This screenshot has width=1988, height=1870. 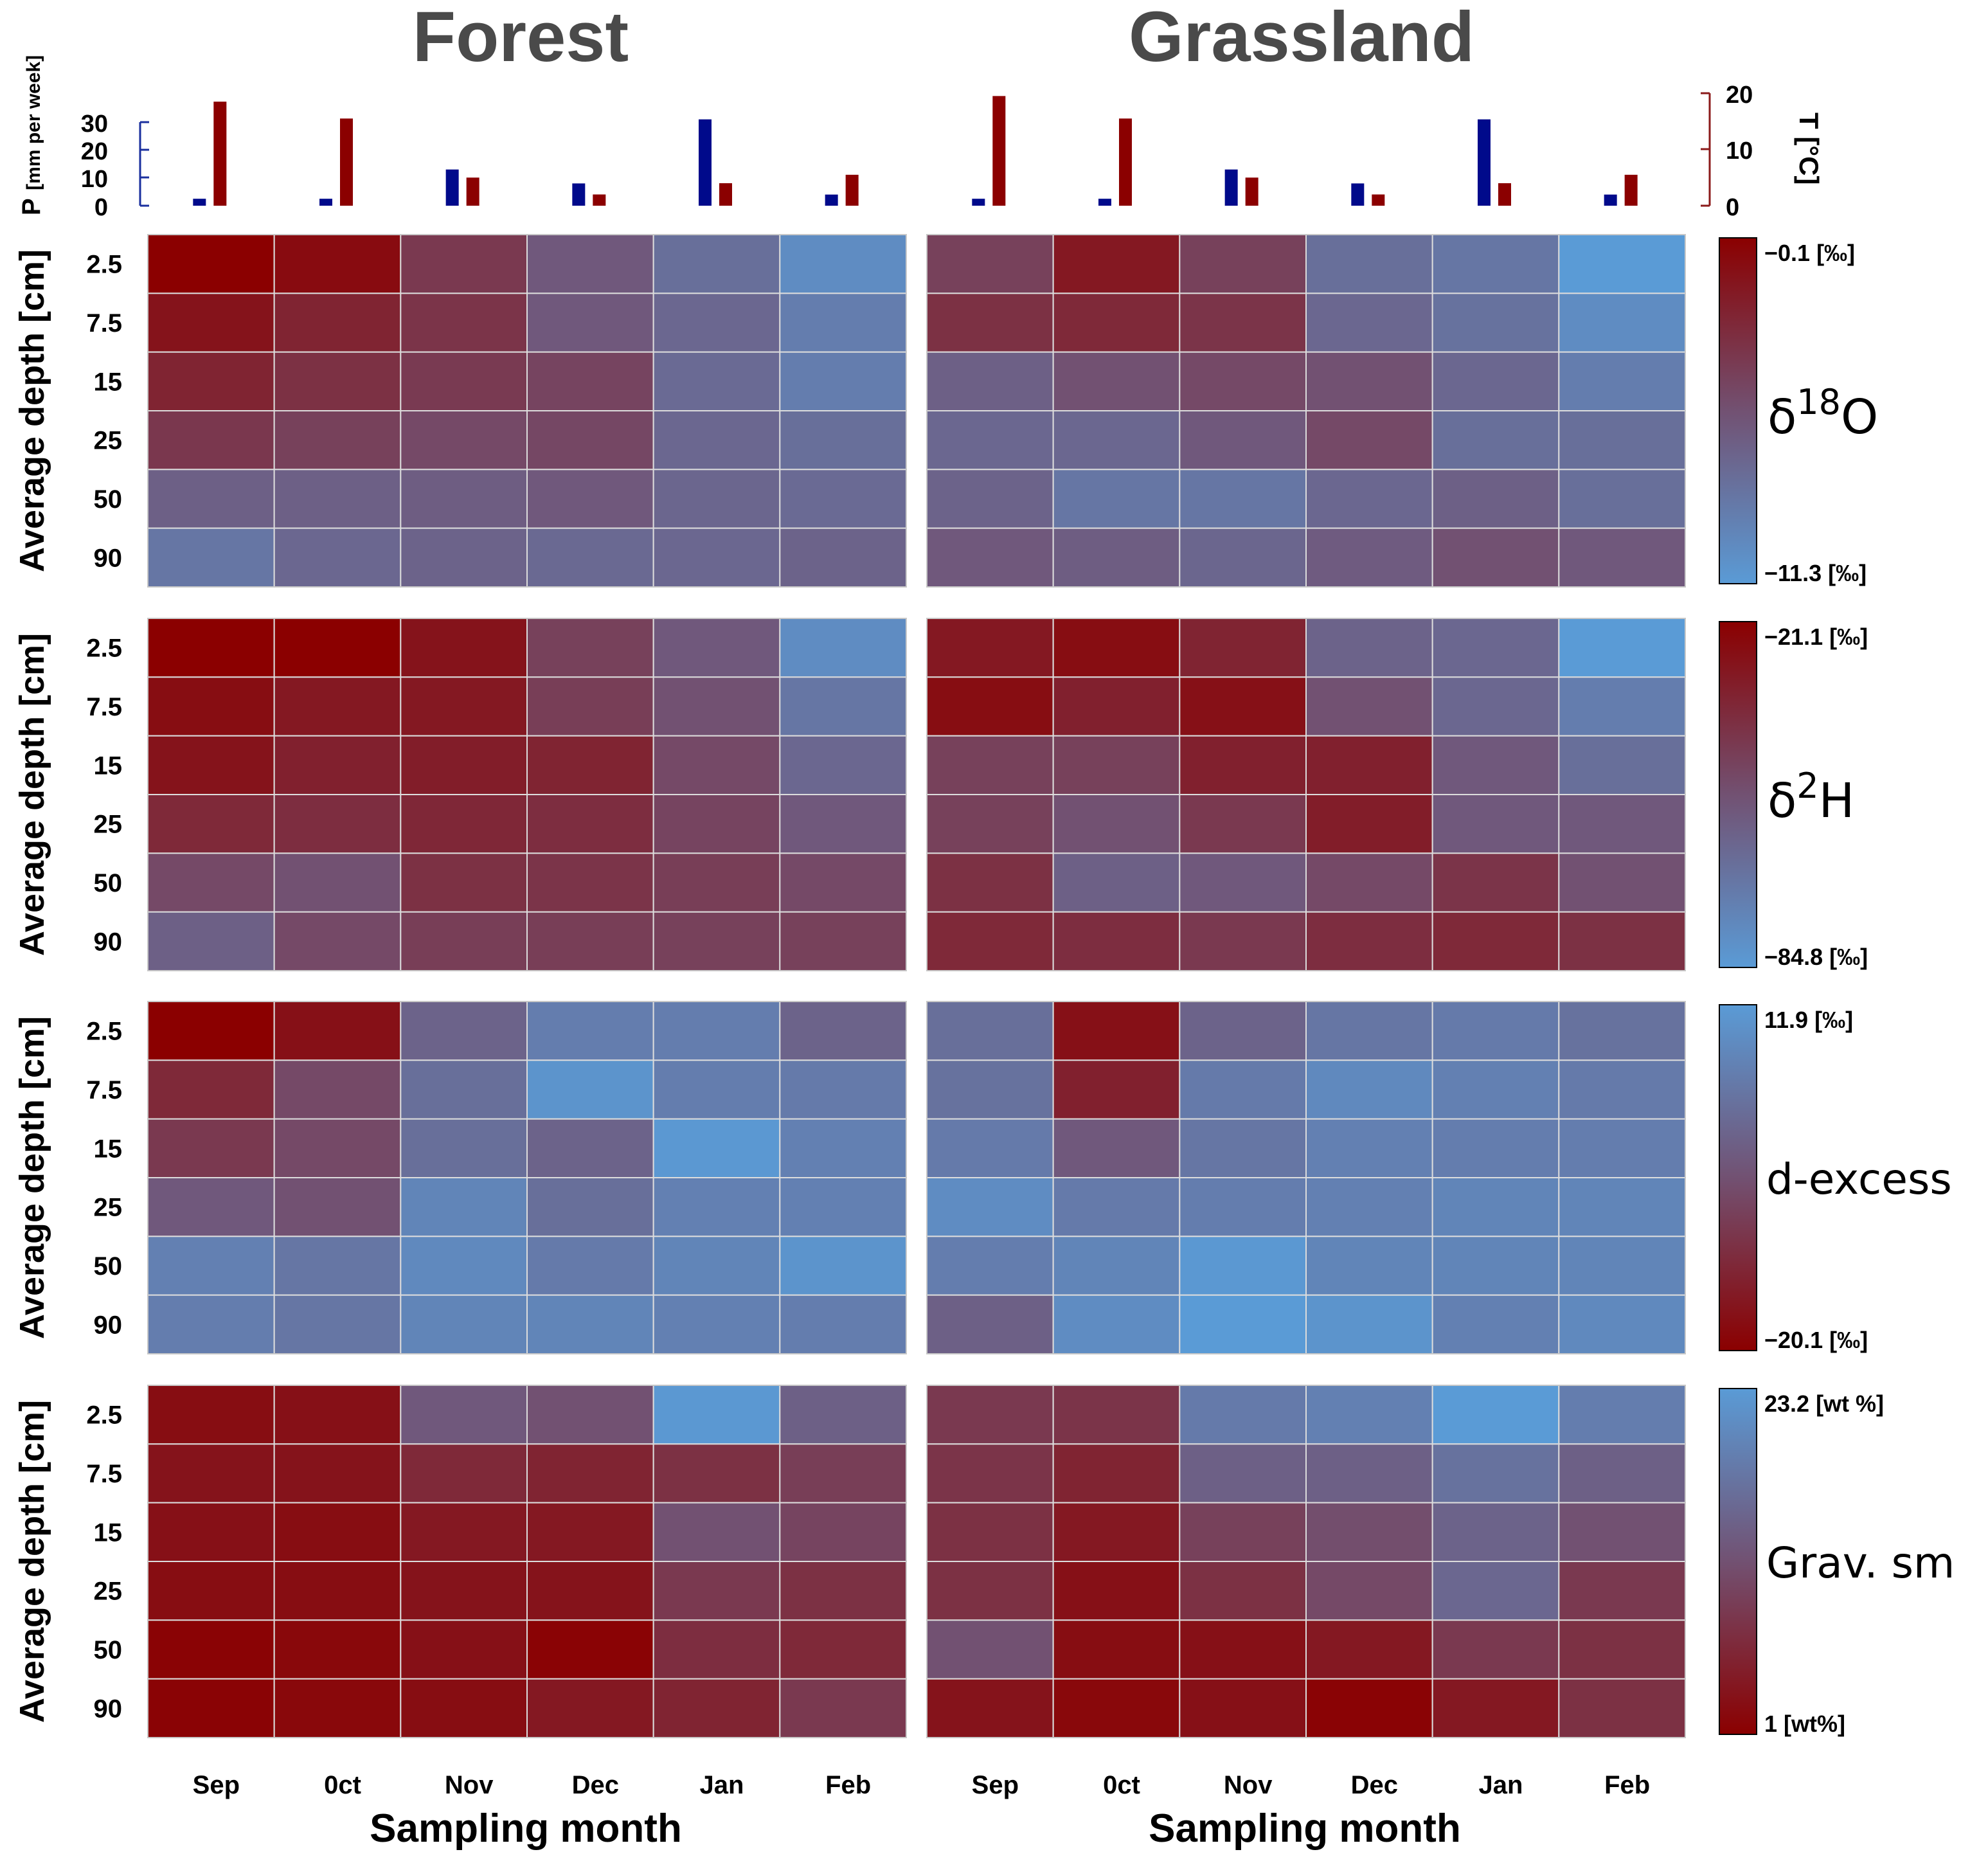 I want to click on colorbar-bottom-label-2: −20.1 [‰], so click(x=1816, y=1340).